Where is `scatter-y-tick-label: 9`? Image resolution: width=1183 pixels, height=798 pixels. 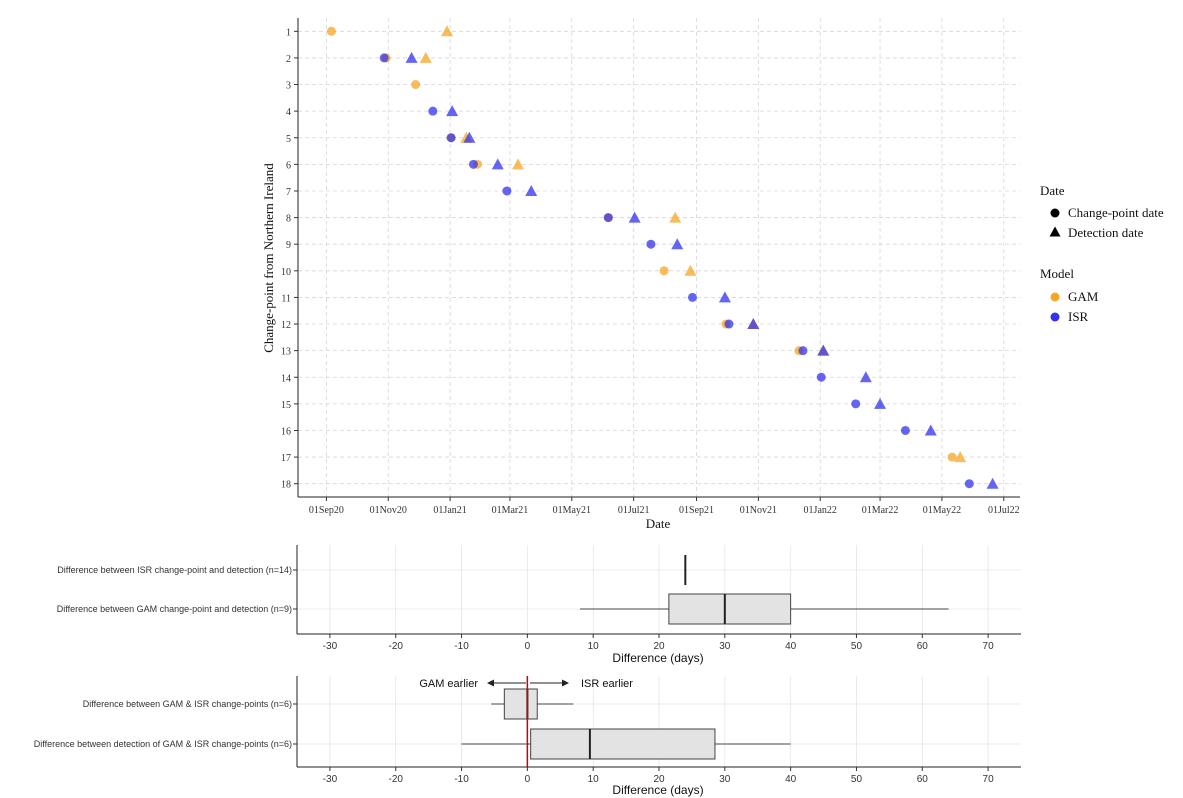
scatter-y-tick-label: 9 is located at coordinates (288, 245).